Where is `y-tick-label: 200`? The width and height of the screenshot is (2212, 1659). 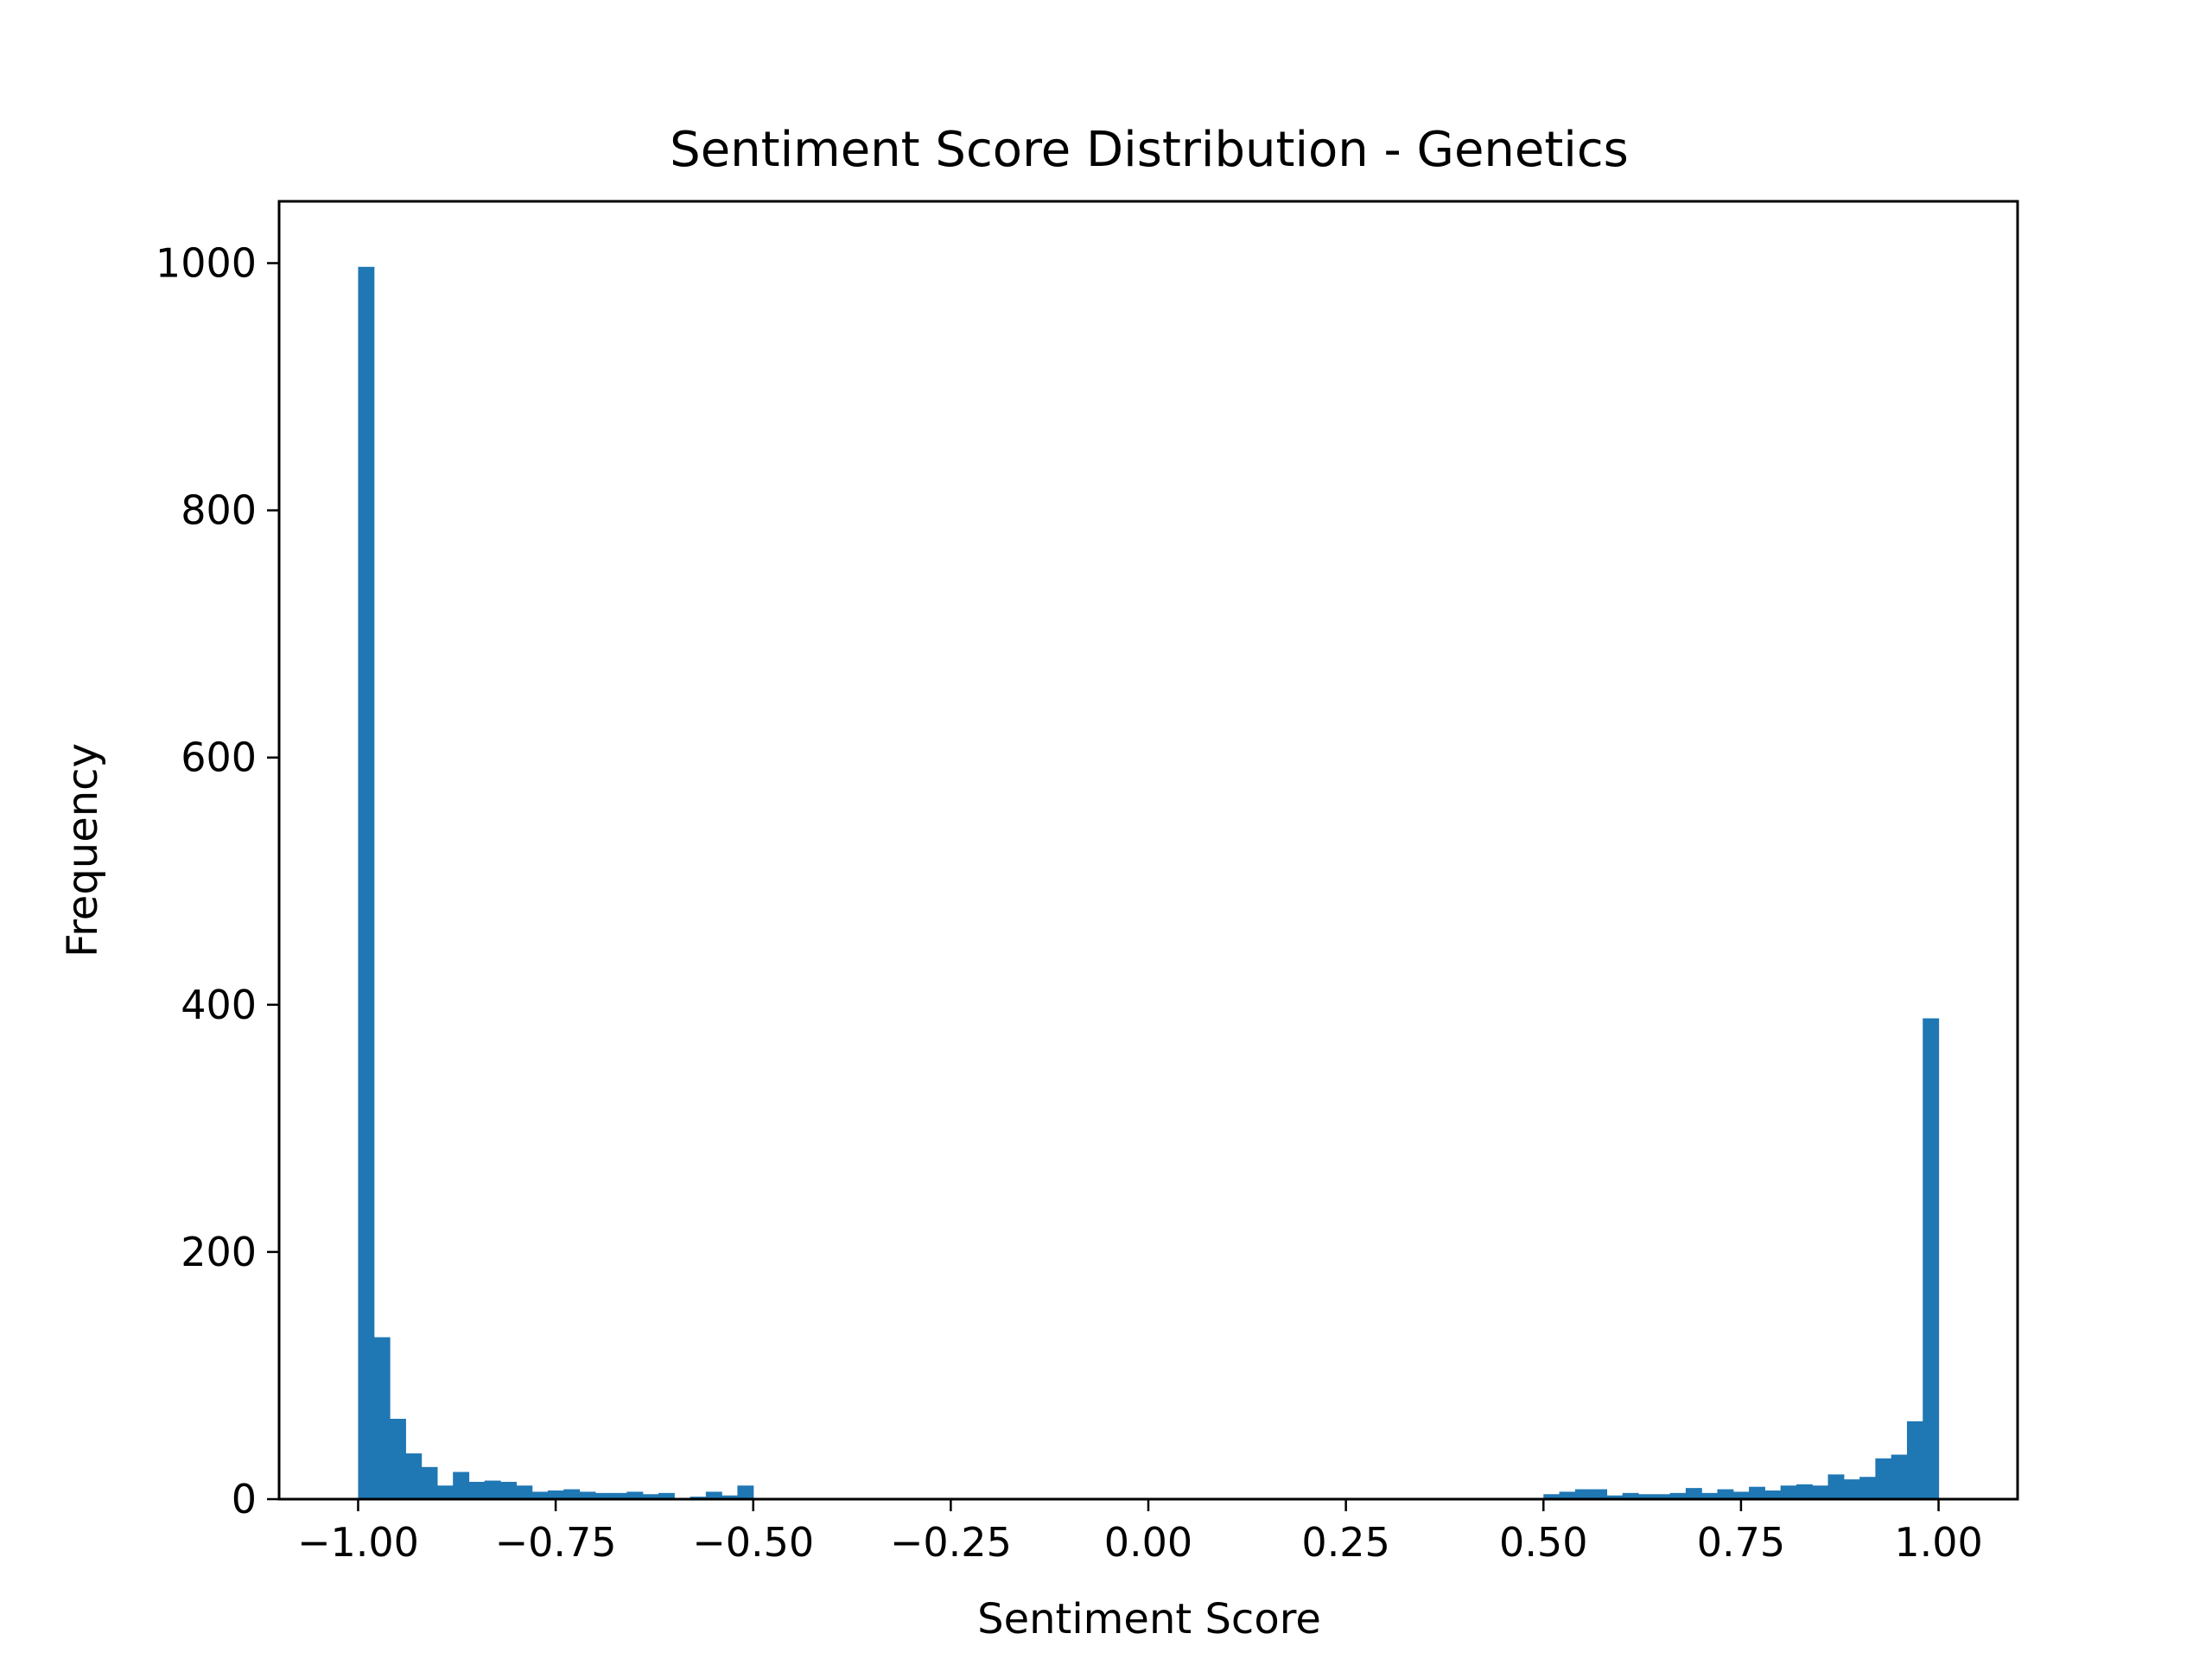
y-tick-label: 200 is located at coordinates (219, 1252).